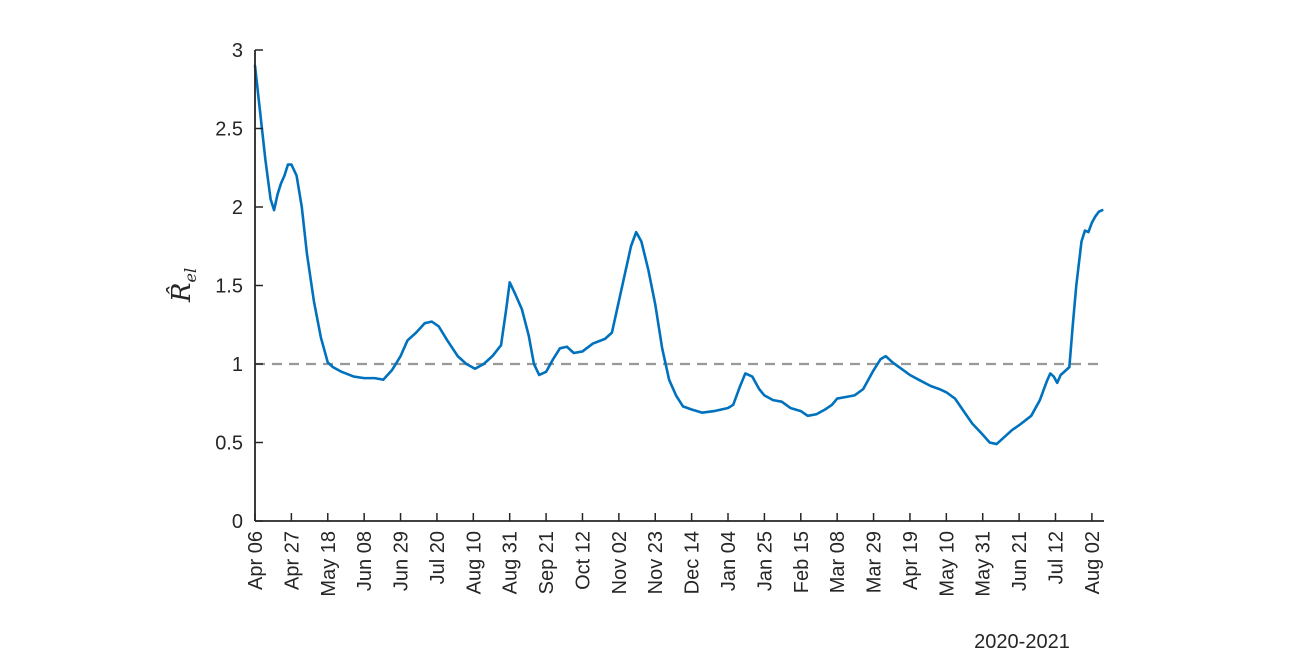 Image resolution: width=1313 pixels, height=661 pixels. I want to click on y-tick-label: 0, so click(237, 522).